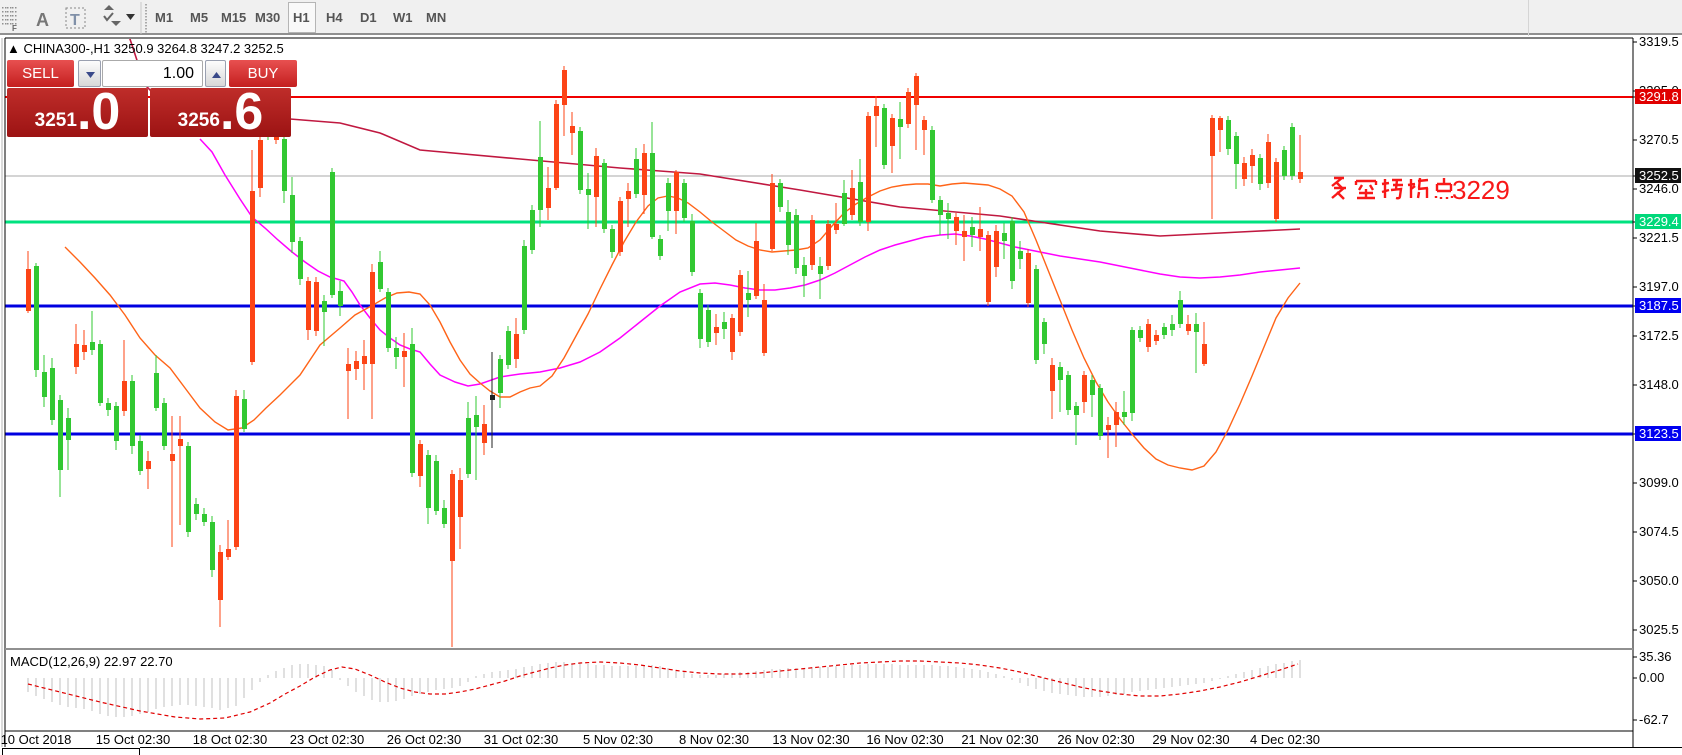 The height and width of the screenshot is (755, 1682). Describe the element at coordinates (1285, 739) in the screenshot. I see `svg-text: 4 Dec 02:30` at that location.